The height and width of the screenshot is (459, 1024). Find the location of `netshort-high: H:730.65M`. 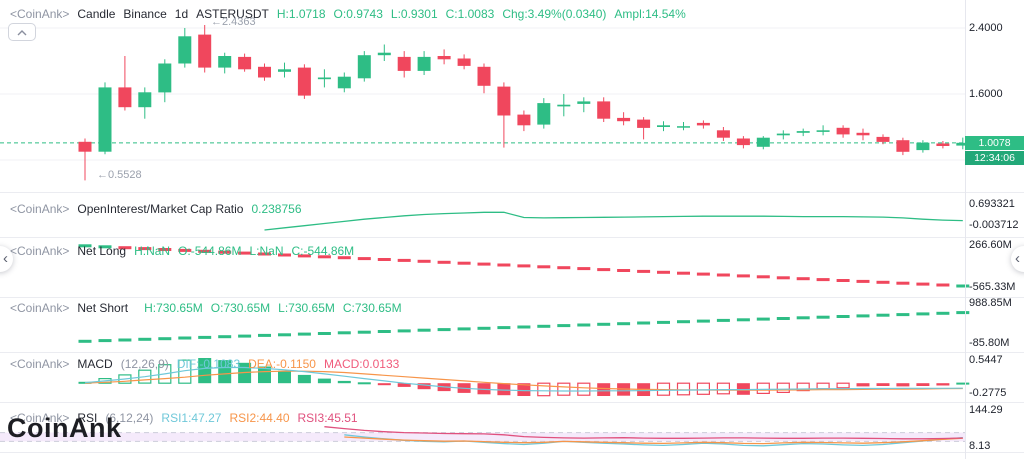

netshort-high: H:730.65M is located at coordinates (173, 308).